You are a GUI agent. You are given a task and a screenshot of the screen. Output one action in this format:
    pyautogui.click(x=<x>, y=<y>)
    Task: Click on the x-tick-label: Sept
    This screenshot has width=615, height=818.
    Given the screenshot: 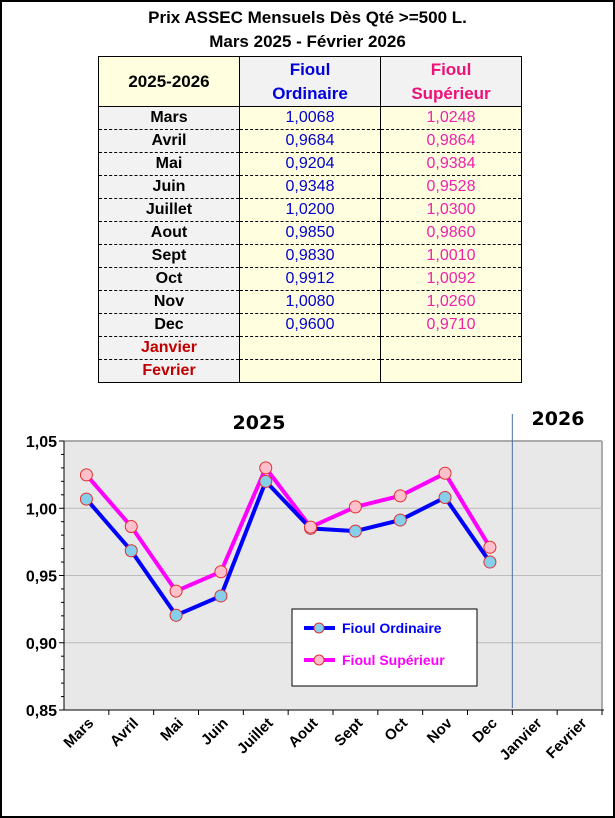 What is the action you would take?
    pyautogui.click(x=348, y=732)
    